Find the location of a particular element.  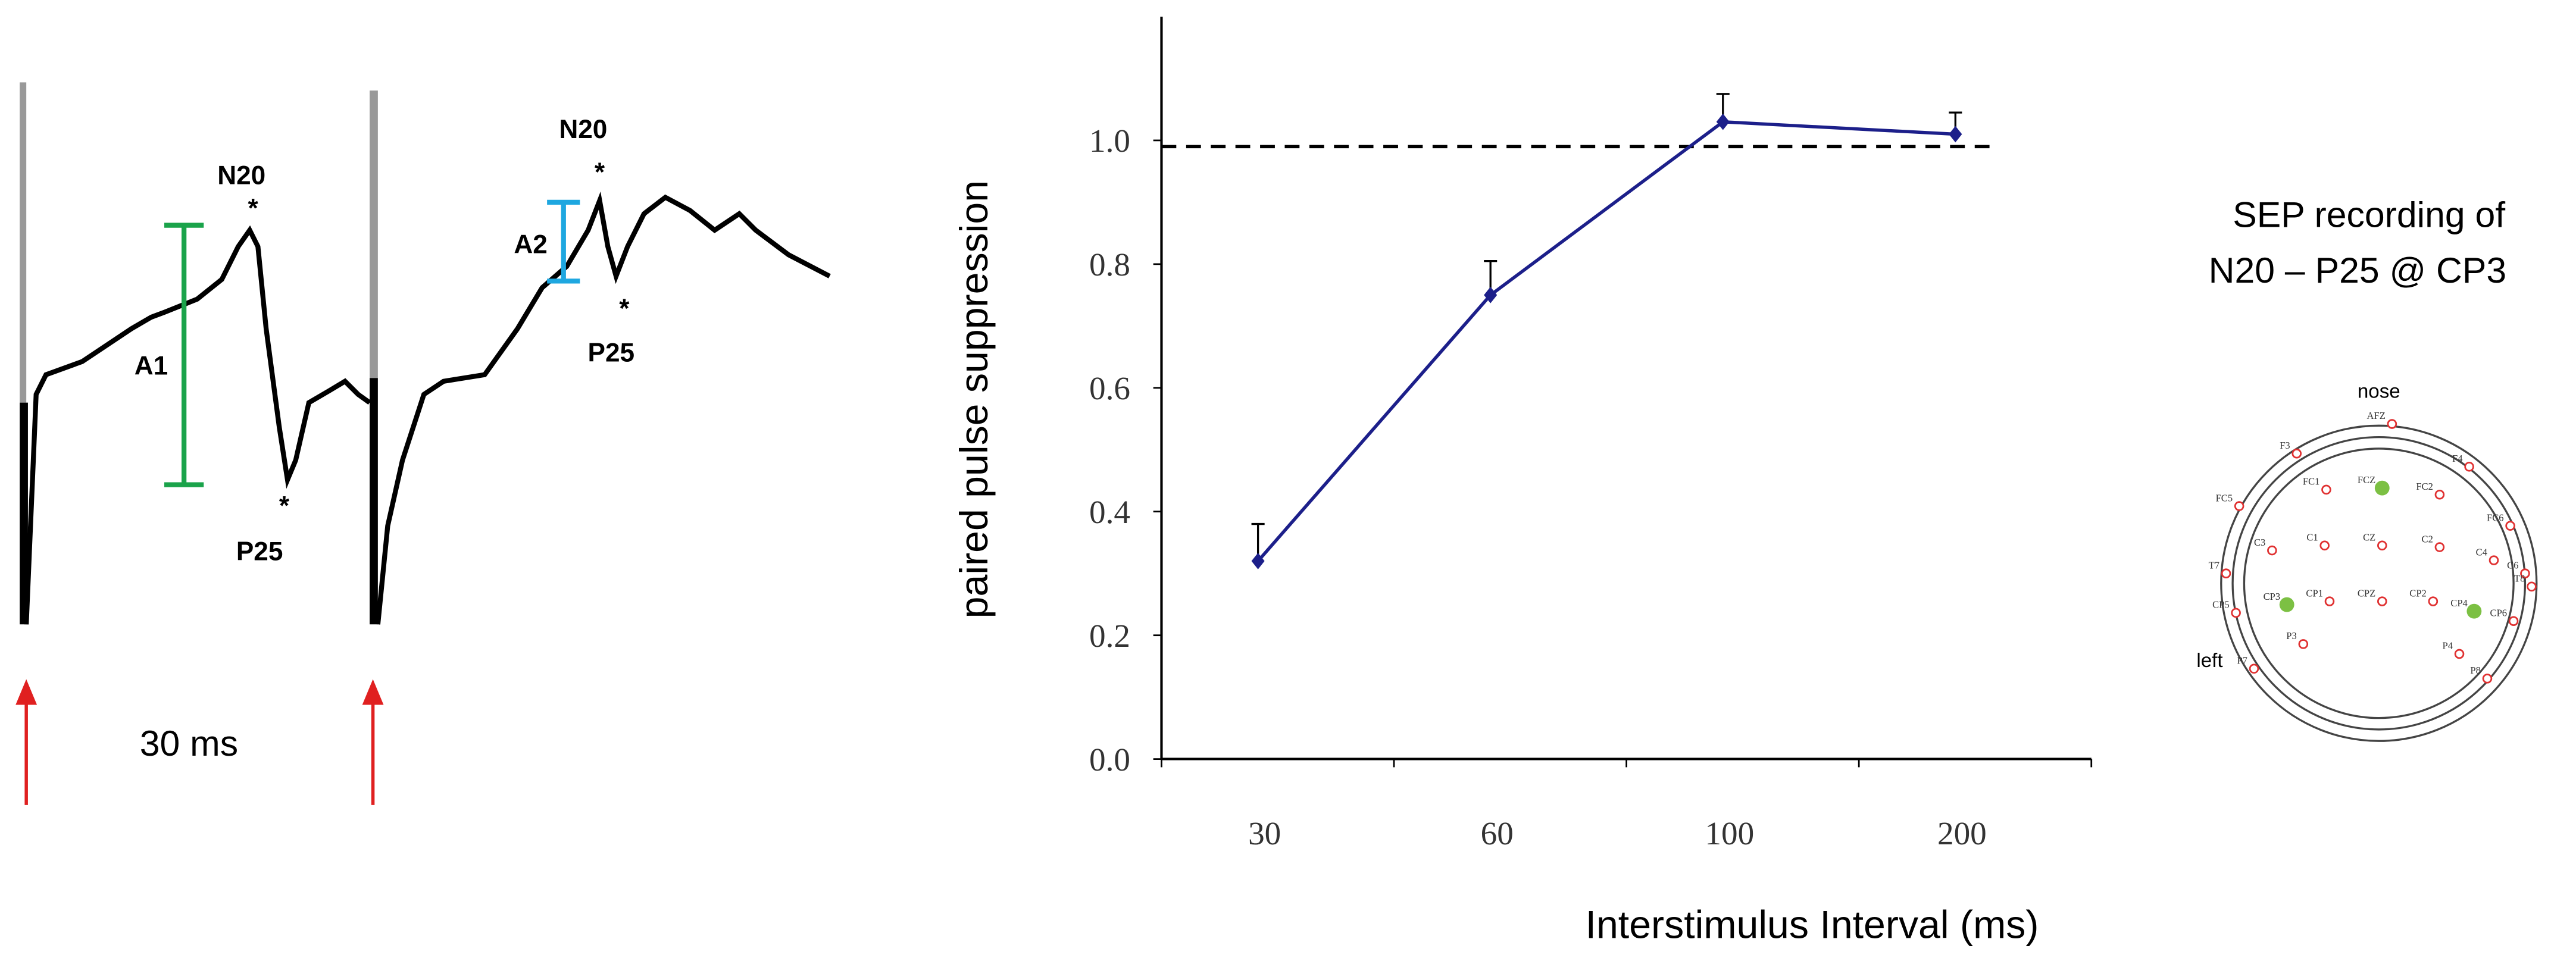

electrode-label: CP2 is located at coordinates (2418, 593).